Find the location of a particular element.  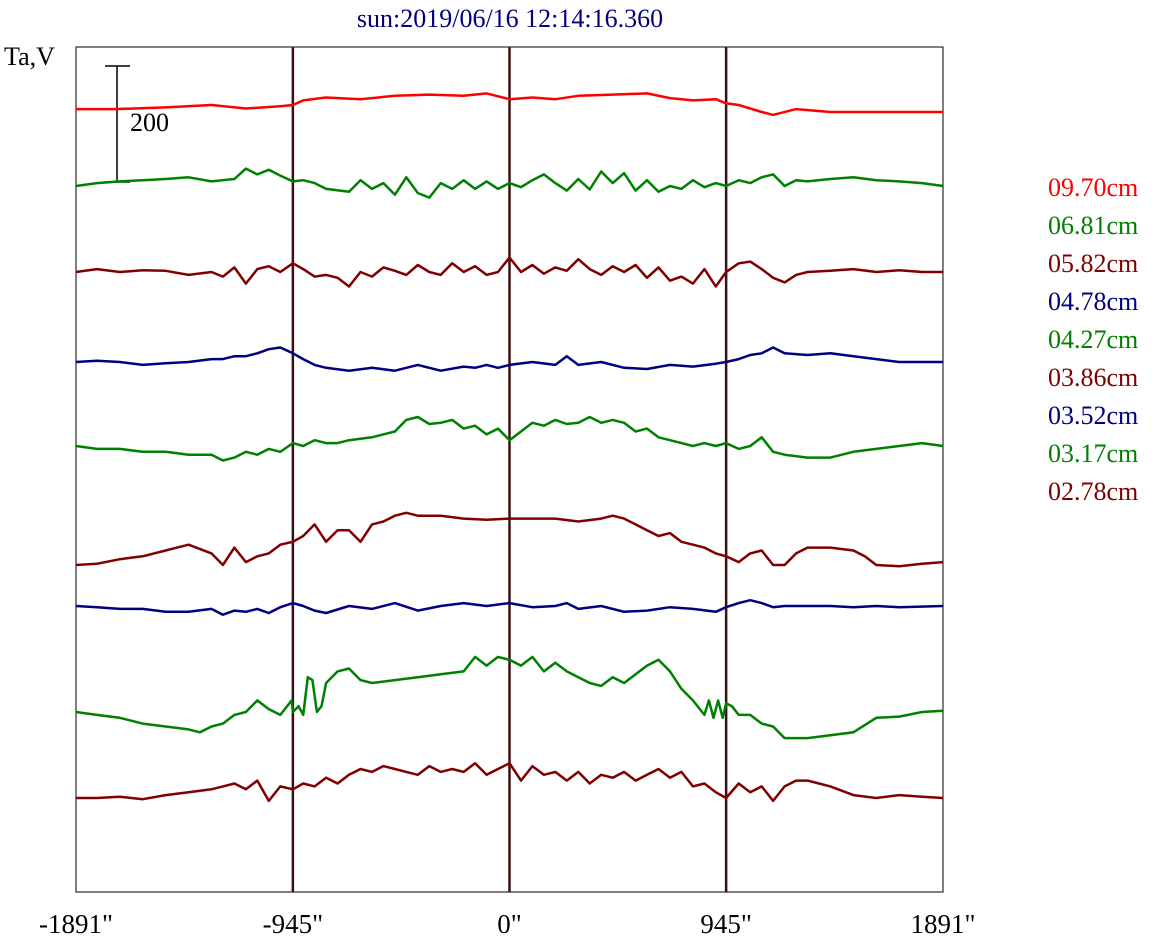

legend-entry: 02.78cm is located at coordinates (1093, 491).